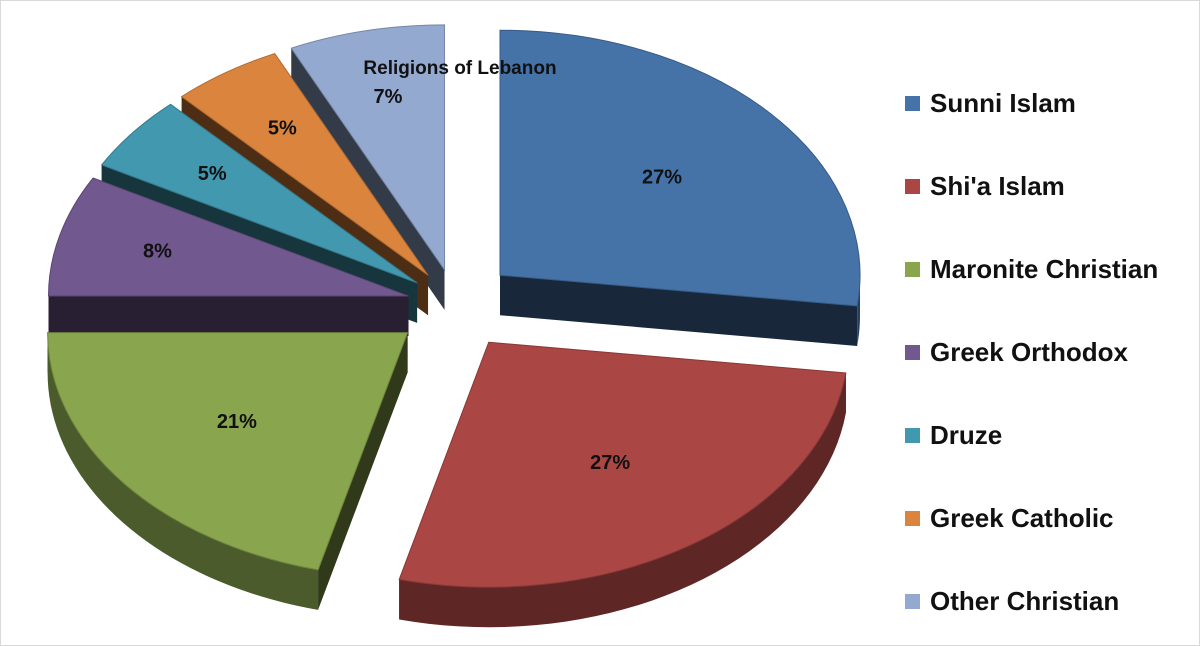 Image resolution: width=1200 pixels, height=646 pixels. I want to click on pie-slice-greek-orthodox, so click(228, 257).